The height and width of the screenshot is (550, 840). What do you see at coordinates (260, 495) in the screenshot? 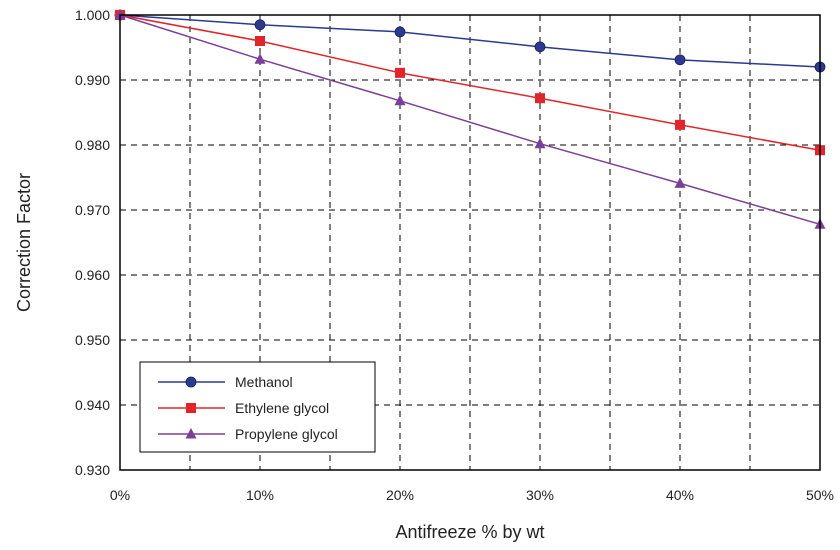
I see `x-tick-label: 10%` at bounding box center [260, 495].